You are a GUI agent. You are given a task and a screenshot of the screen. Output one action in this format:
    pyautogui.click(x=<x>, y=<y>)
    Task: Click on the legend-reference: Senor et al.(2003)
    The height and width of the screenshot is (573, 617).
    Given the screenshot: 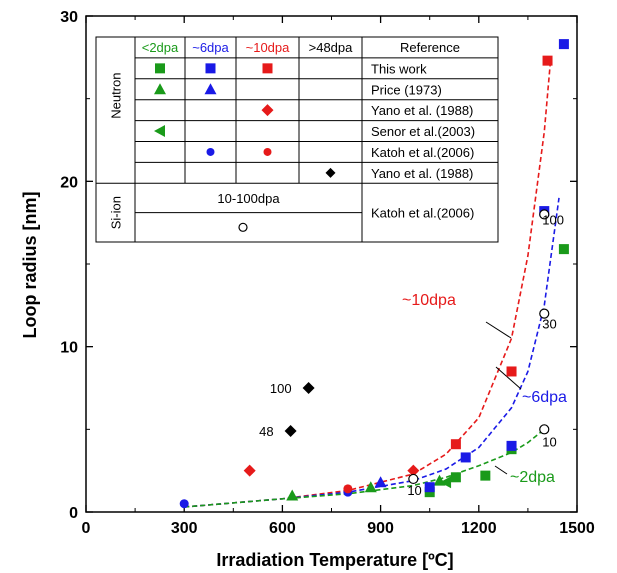 What is the action you would take?
    pyautogui.click(x=423, y=131)
    